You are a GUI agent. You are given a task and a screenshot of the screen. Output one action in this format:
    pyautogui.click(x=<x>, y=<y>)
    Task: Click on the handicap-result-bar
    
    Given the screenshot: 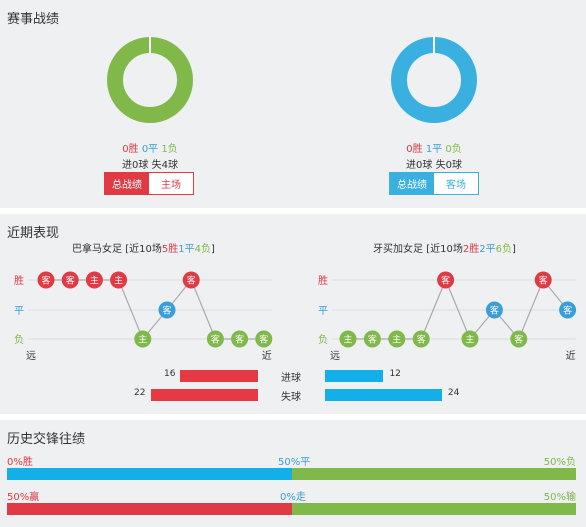 What is the action you would take?
    pyautogui.click(x=291, y=509)
    